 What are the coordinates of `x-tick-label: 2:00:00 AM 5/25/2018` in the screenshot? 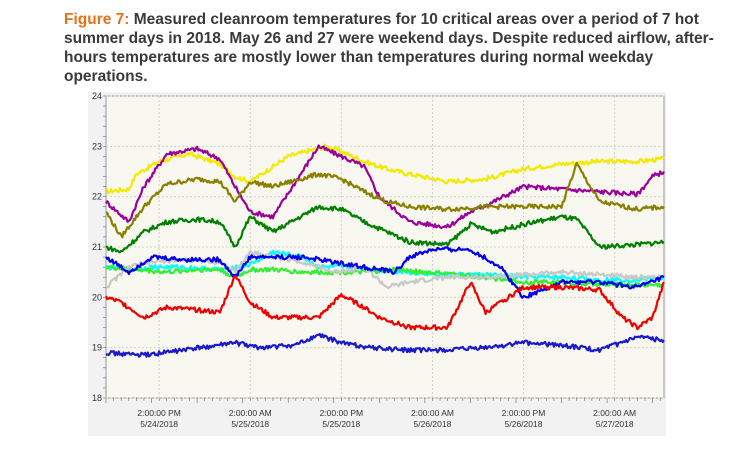 It's located at (250, 418).